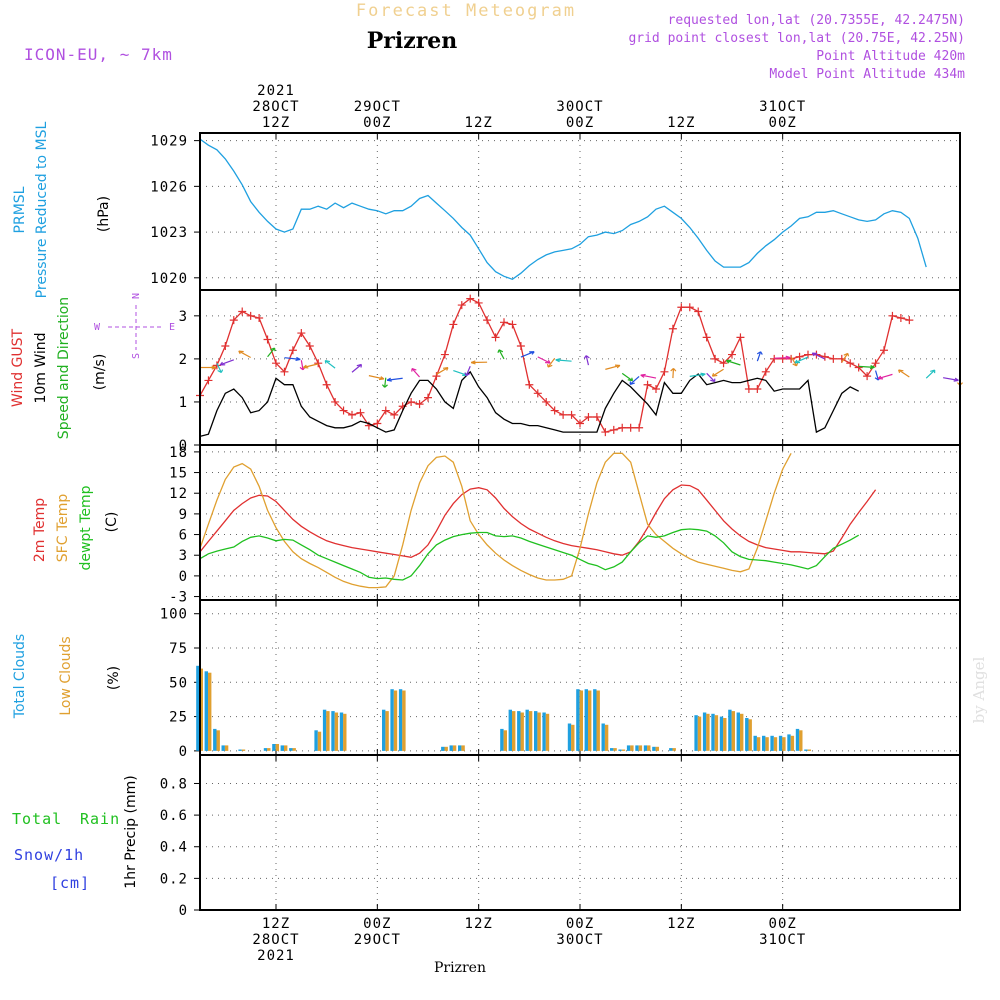 The height and width of the screenshot is (1000, 1000). I want to click on top-axis-label: 30OCT, so click(579, 107).